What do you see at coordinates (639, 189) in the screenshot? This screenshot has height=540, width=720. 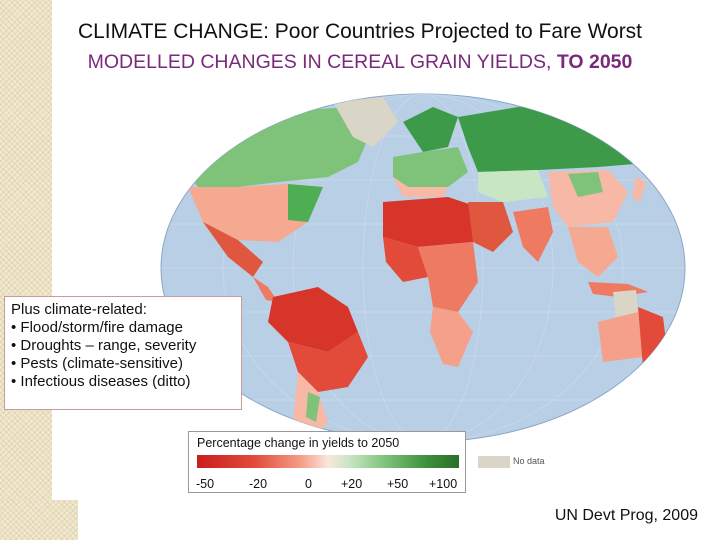 I see `region-japan` at bounding box center [639, 189].